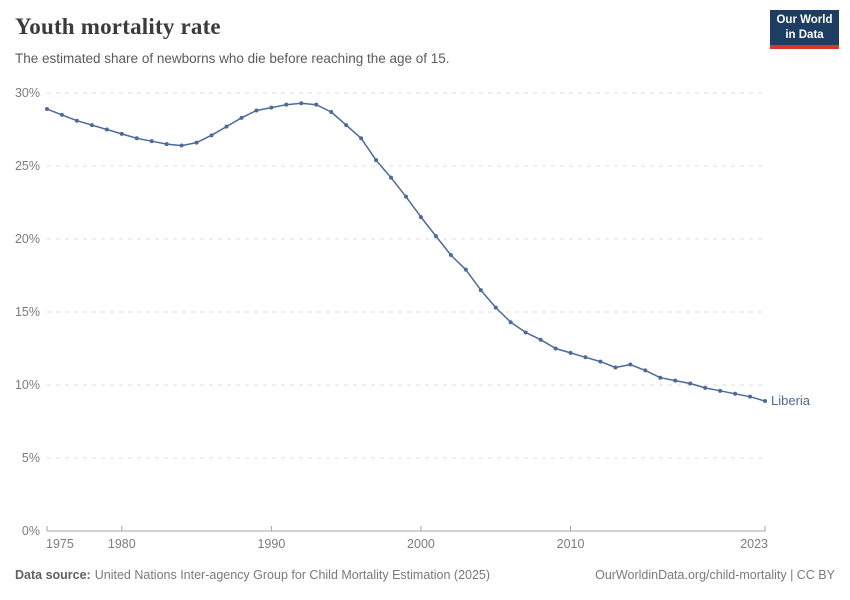 This screenshot has height=600, width=850. I want to click on y-axis-label: 20%, so click(27, 239).